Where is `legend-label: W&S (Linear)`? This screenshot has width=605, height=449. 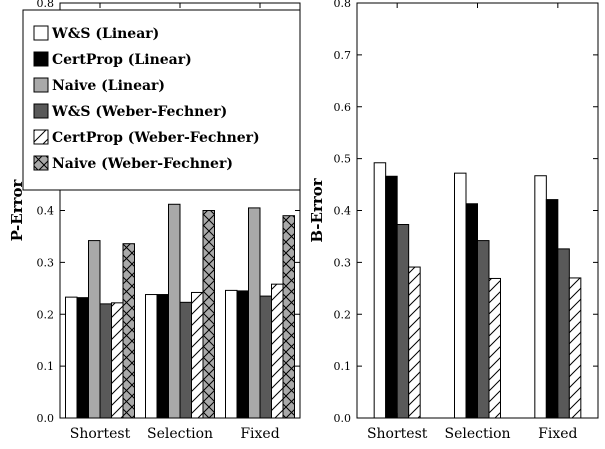
legend-label: W&S (Linear) is located at coordinates (105, 34).